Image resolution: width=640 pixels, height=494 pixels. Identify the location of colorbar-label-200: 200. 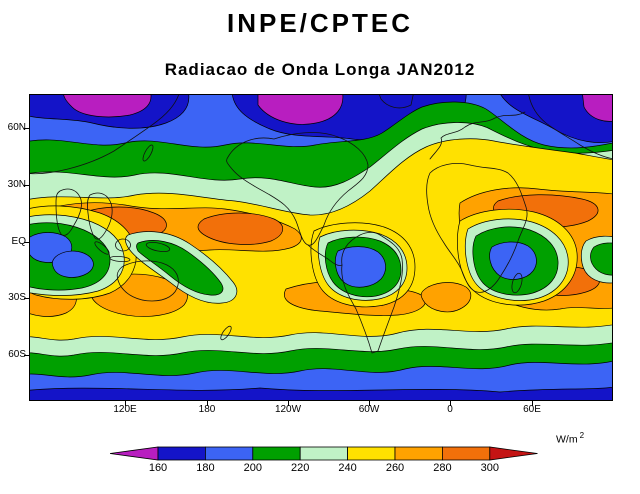
(252, 468).